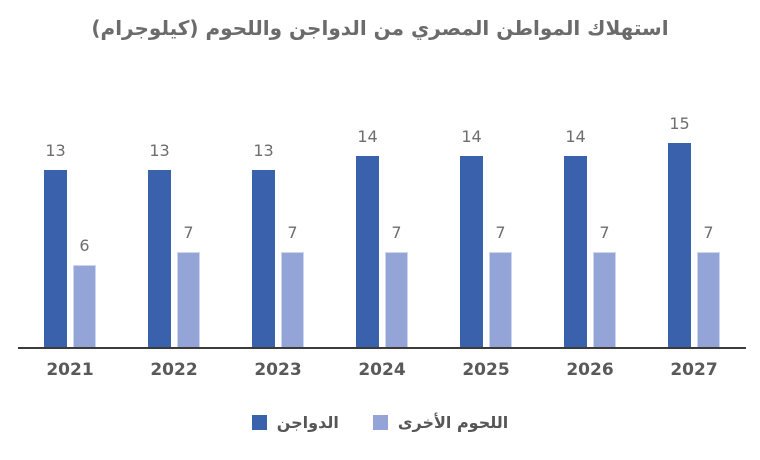 This screenshot has height=460, width=760. I want to click on x-axis-label-2026: 2026, so click(590, 370).